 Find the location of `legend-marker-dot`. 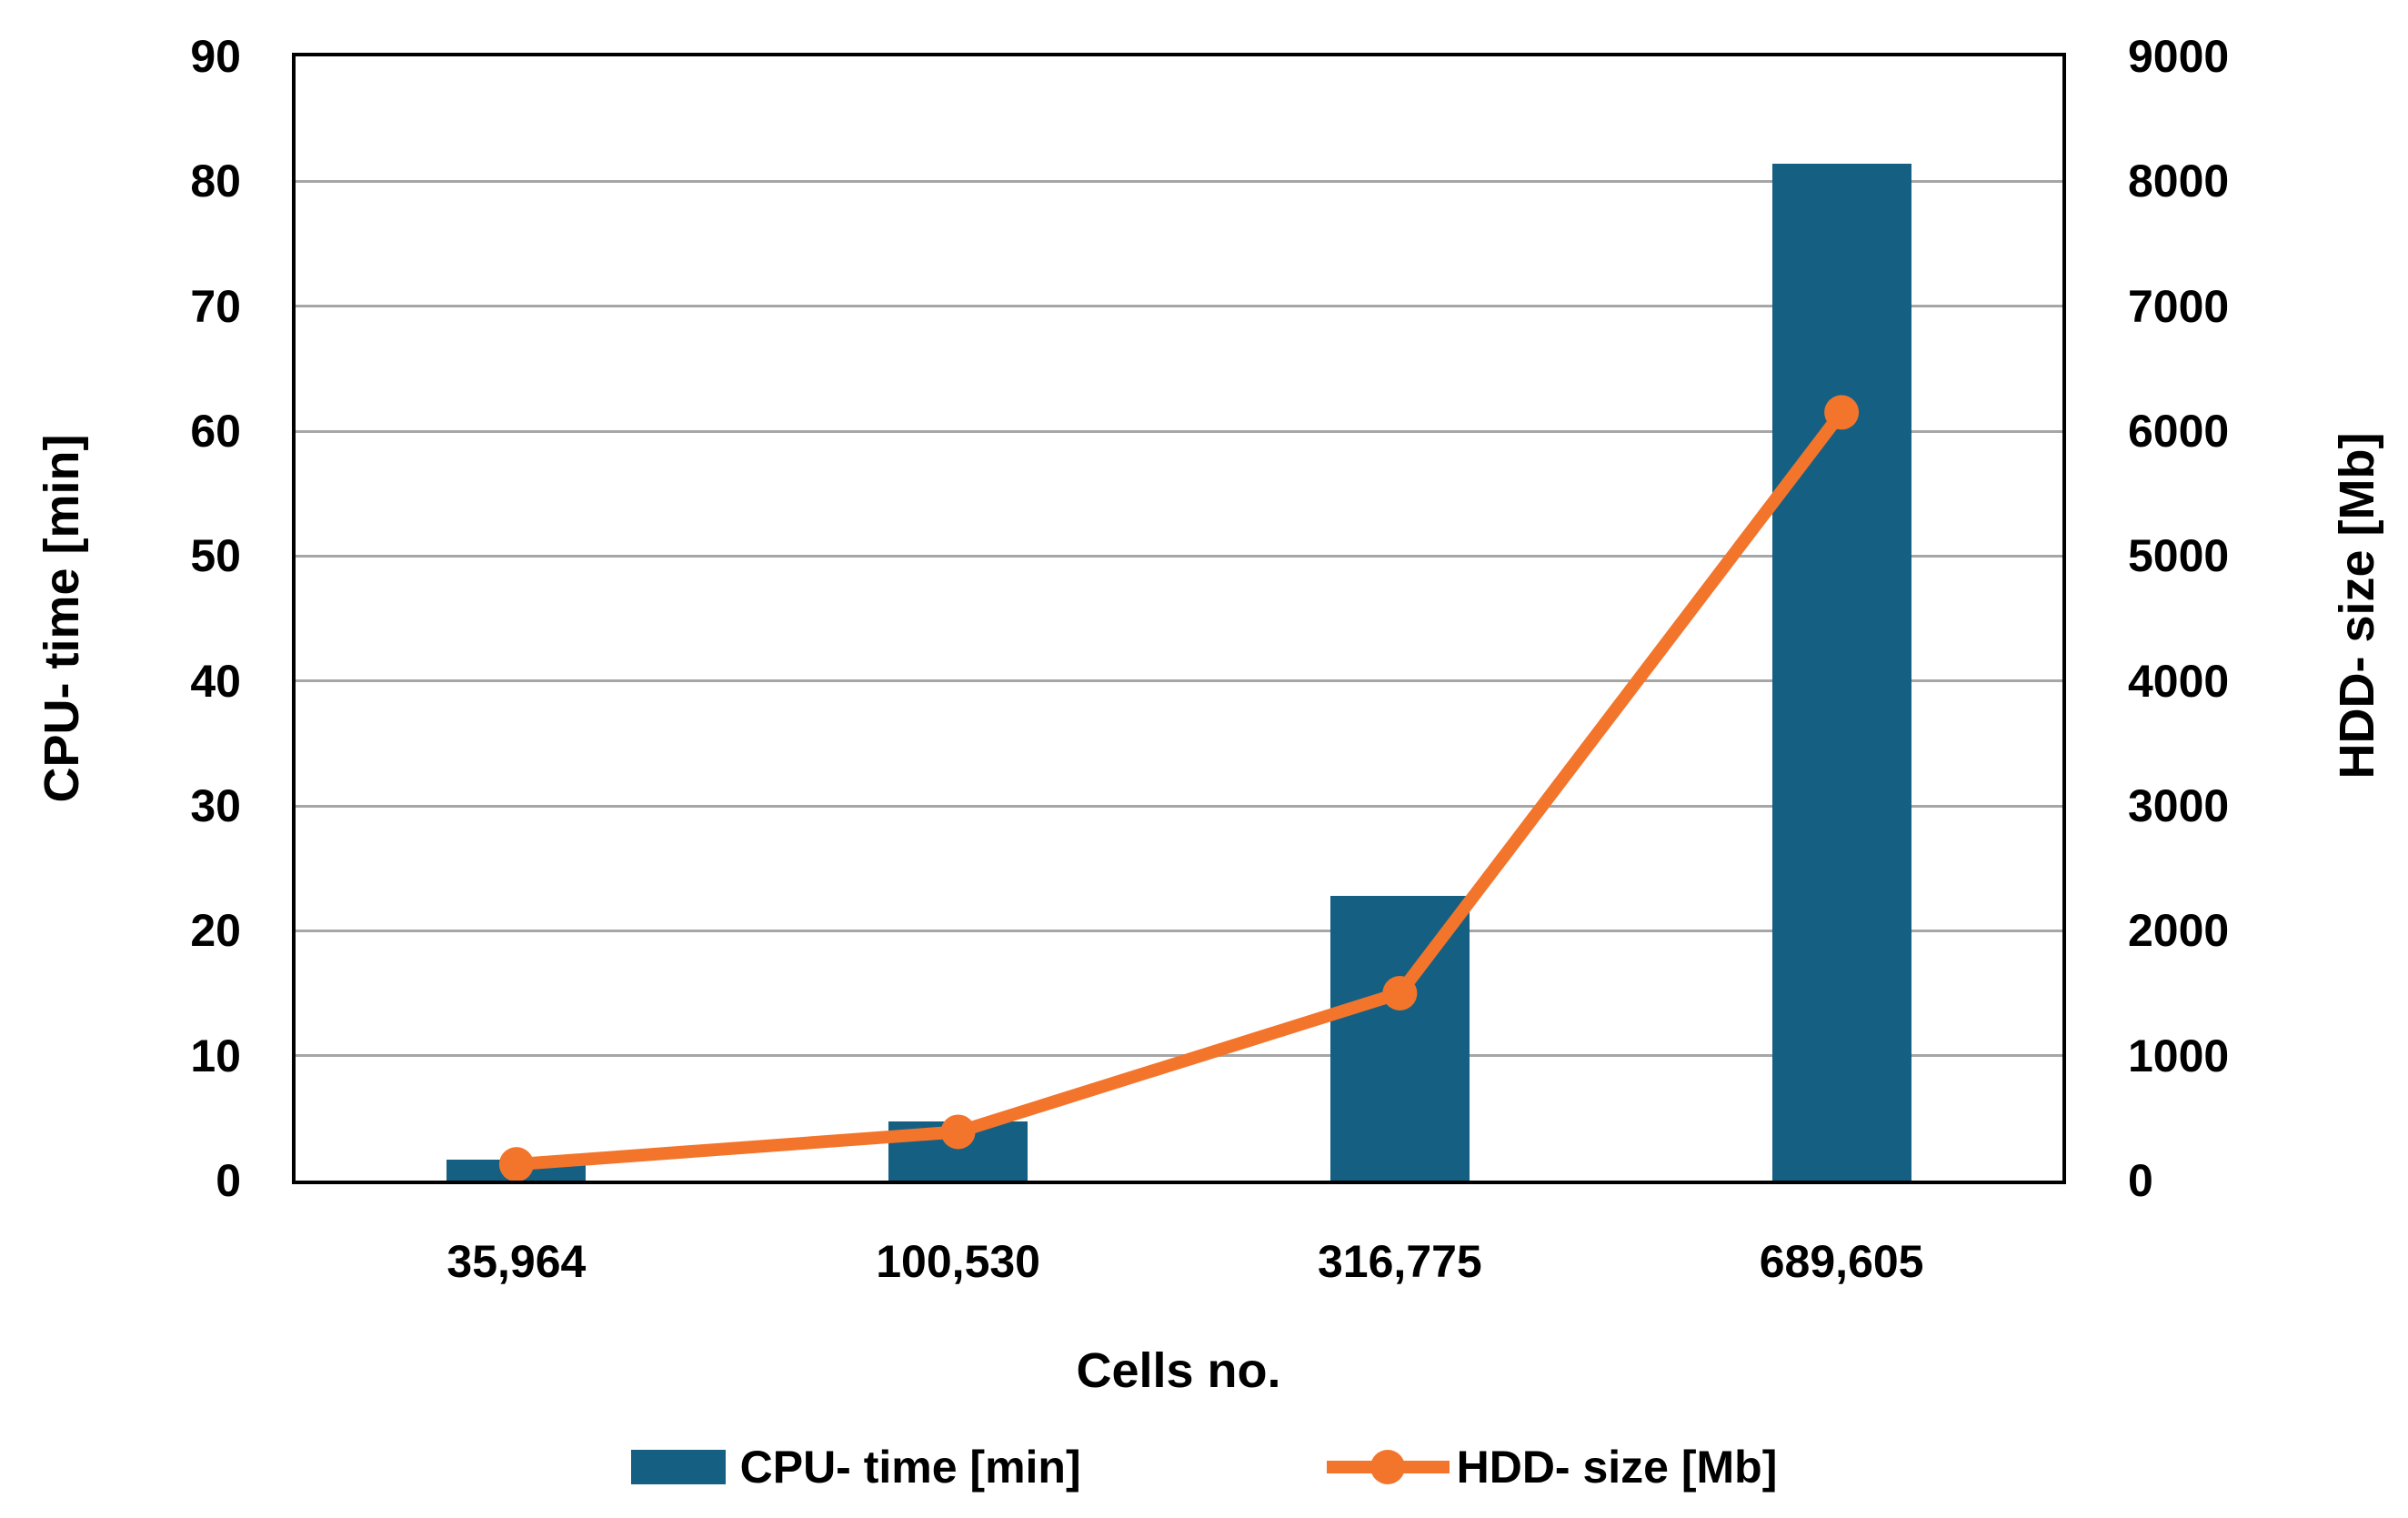

legend-marker-dot is located at coordinates (1387, 1467).